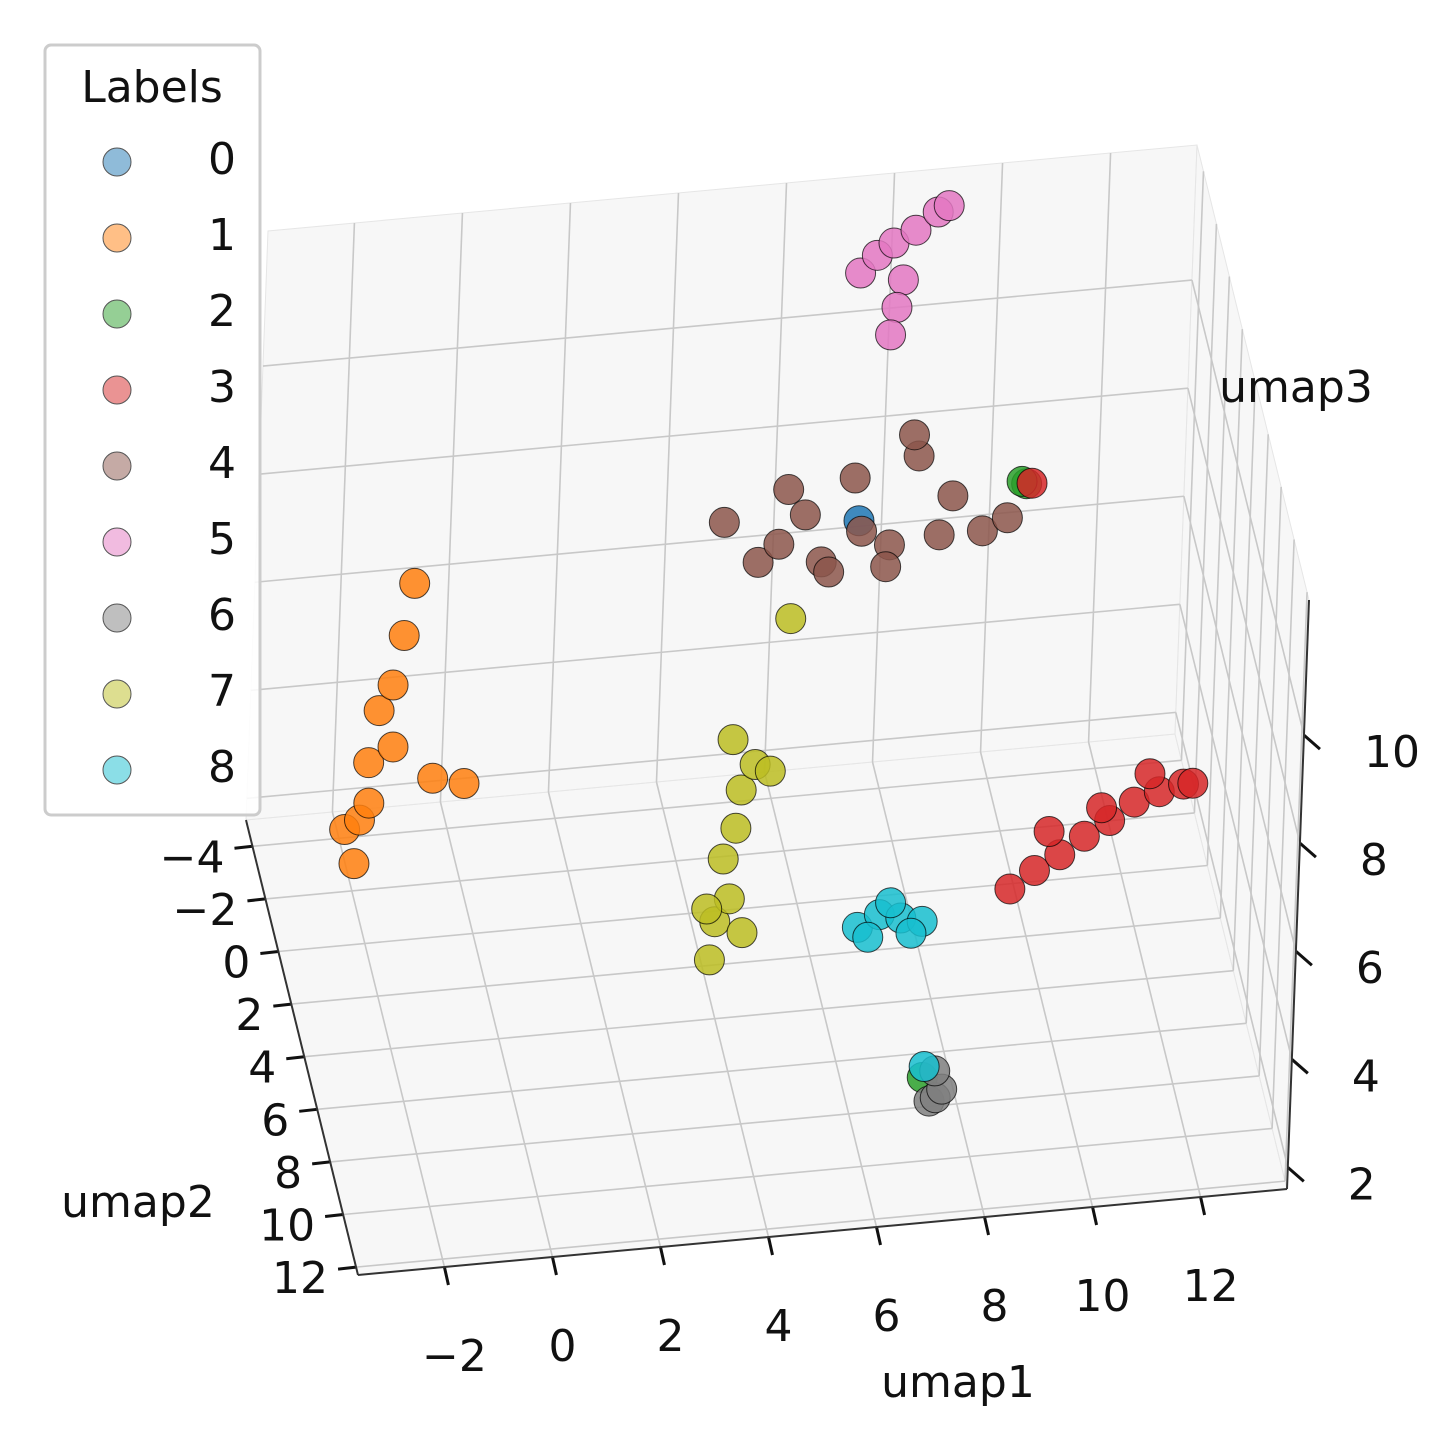 This screenshot has width=1440, height=1440. Describe the element at coordinates (222, 691) in the screenshot. I see `legend-label: 7` at that location.